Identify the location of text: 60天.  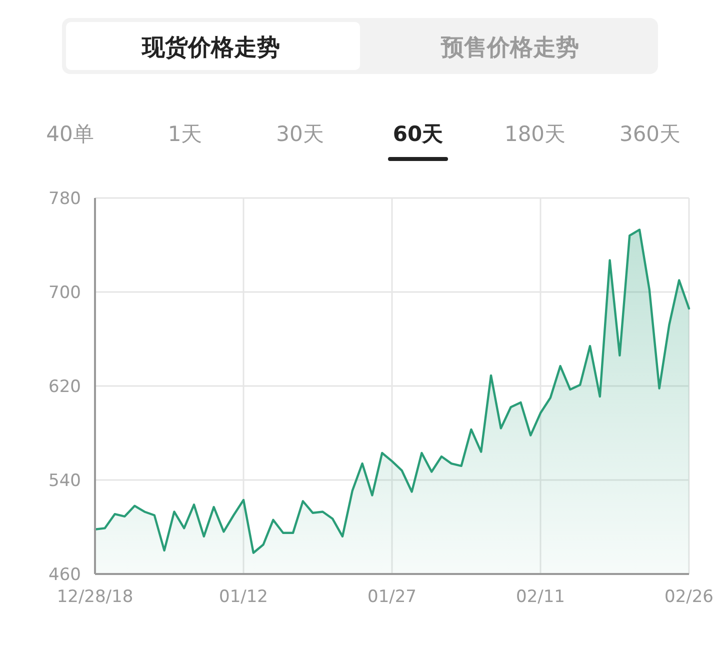
(418, 134).